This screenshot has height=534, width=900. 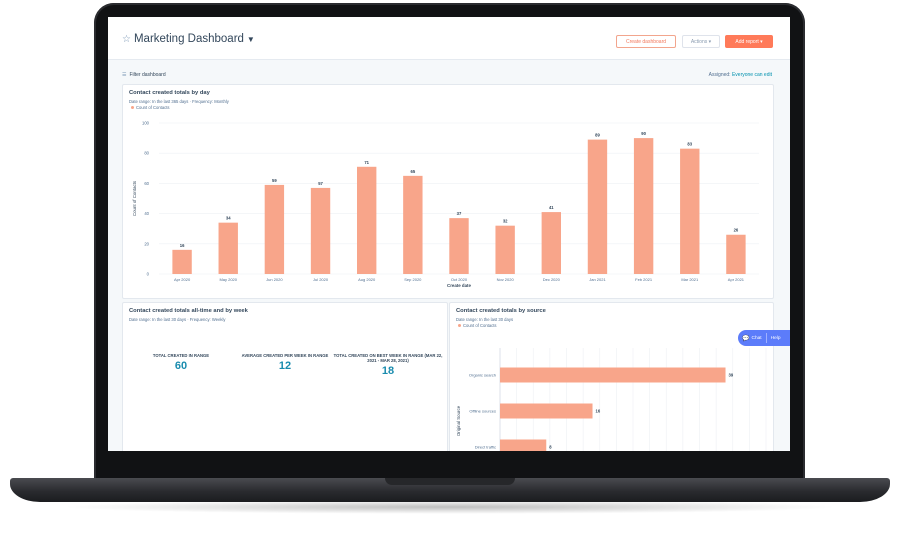 What do you see at coordinates (746, 338) in the screenshot?
I see `chat-bubble-icon: 💬` at bounding box center [746, 338].